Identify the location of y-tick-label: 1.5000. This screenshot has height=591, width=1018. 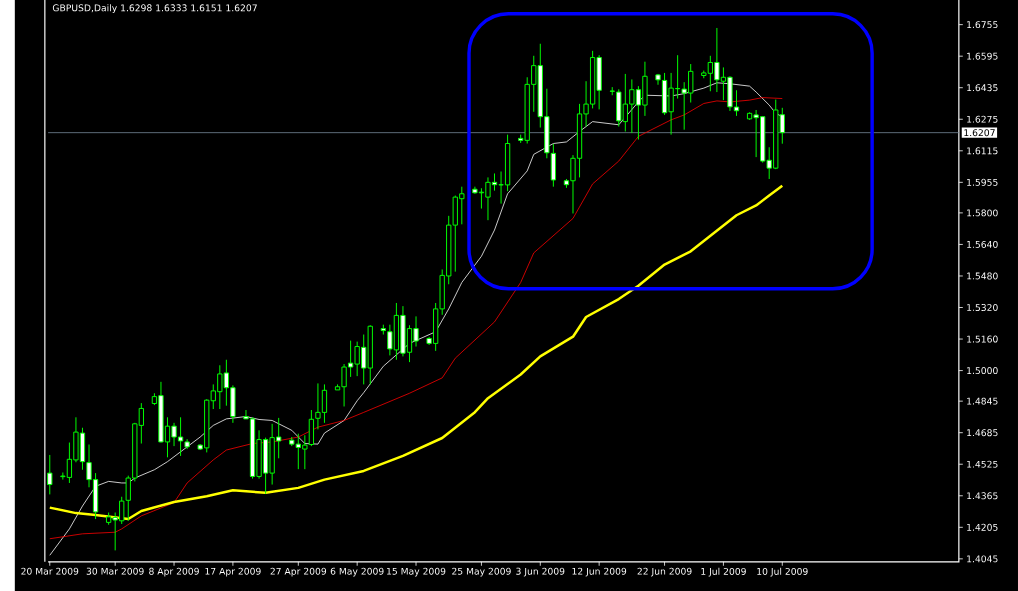
(982, 370).